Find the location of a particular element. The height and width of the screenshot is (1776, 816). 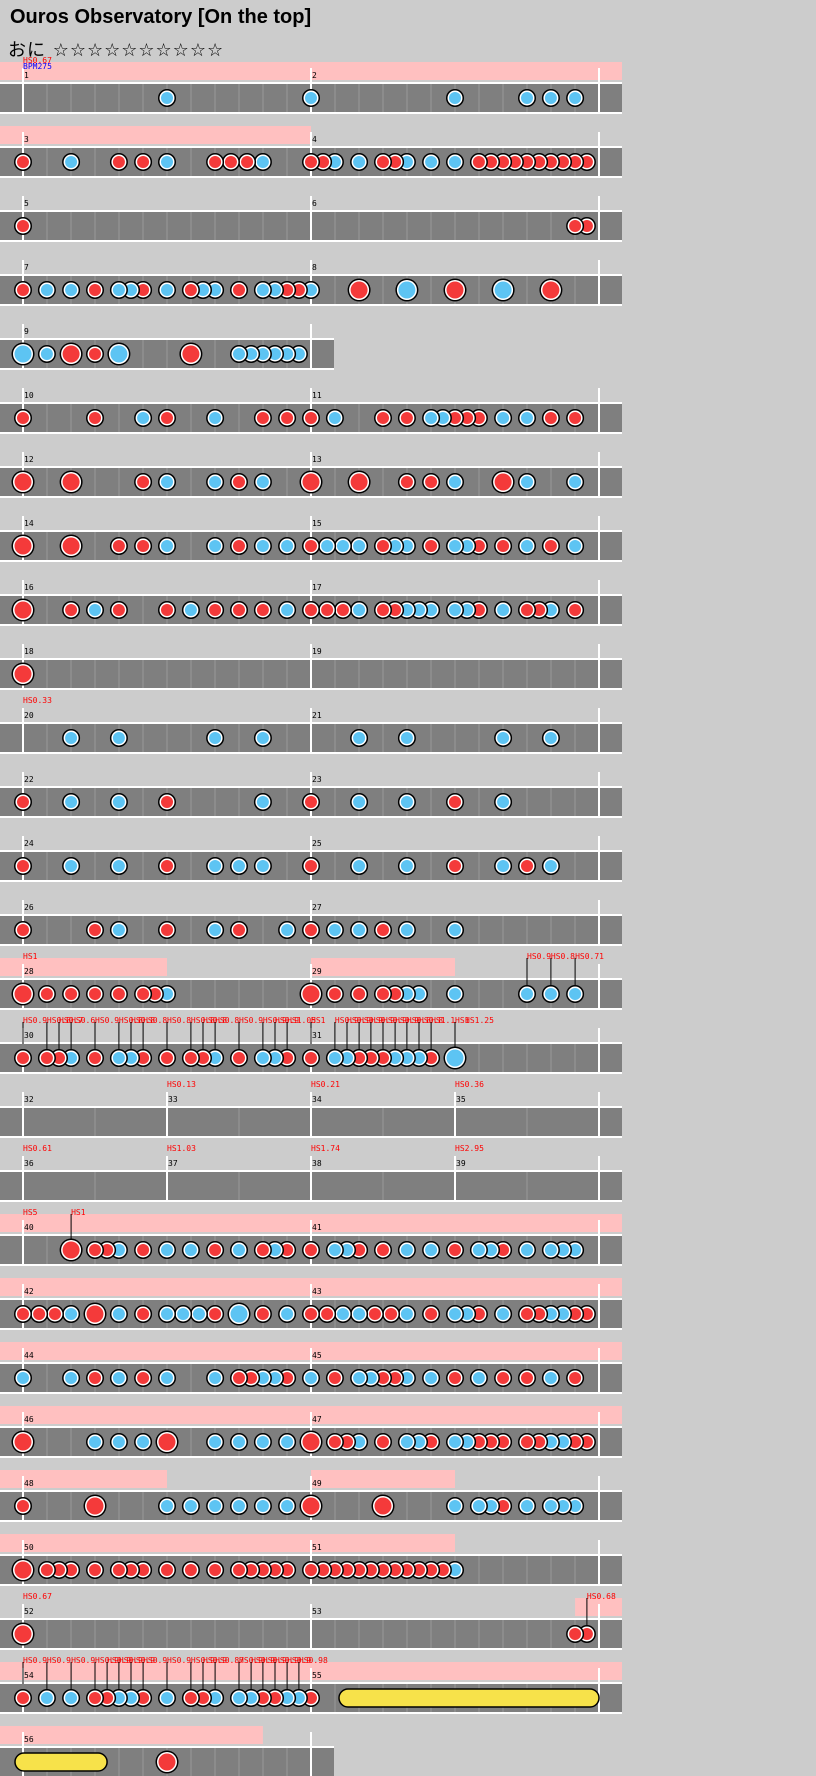

measure-number: 13 is located at coordinates (317, 459).